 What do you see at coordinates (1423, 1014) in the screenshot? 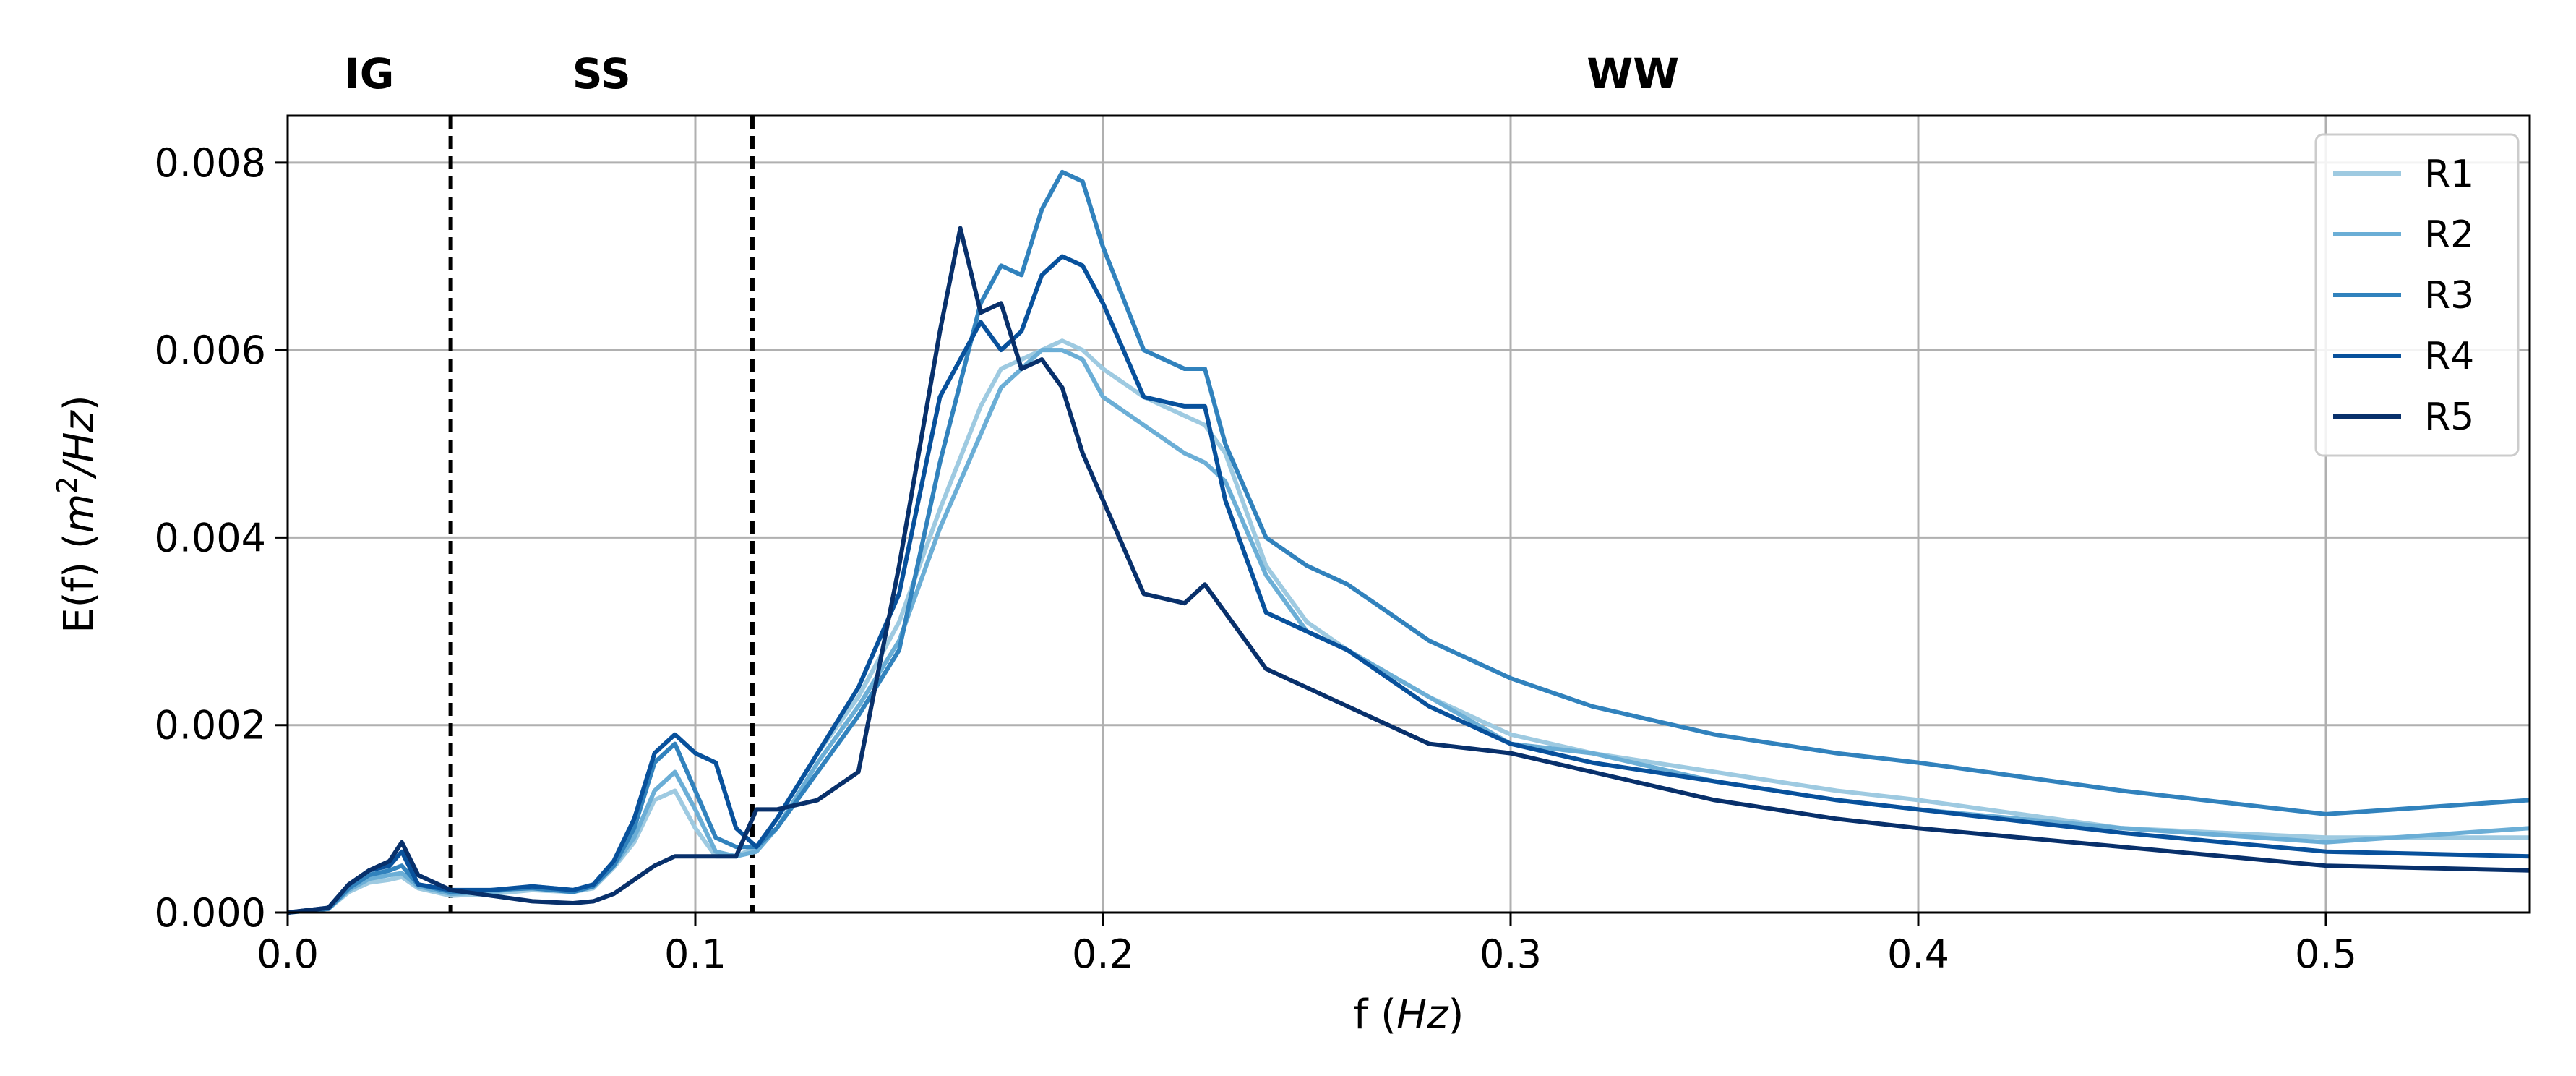
I see `x-axis-label-unit: Hz` at bounding box center [1423, 1014].